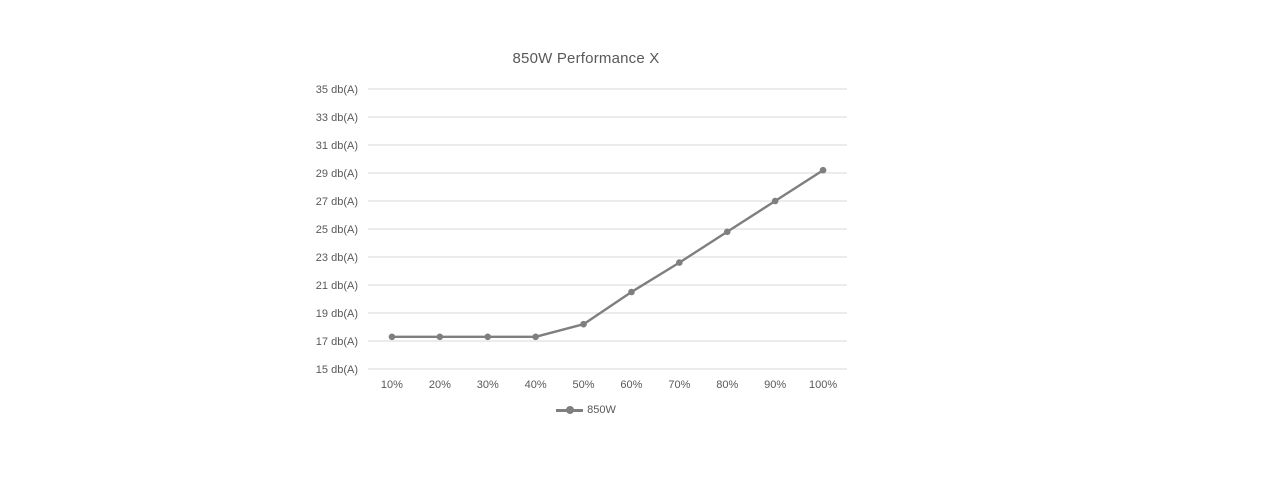 Image resolution: width=1280 pixels, height=503 pixels. What do you see at coordinates (337, 174) in the screenshot?
I see `y-axis-tick-label: 29 db(A)` at bounding box center [337, 174].